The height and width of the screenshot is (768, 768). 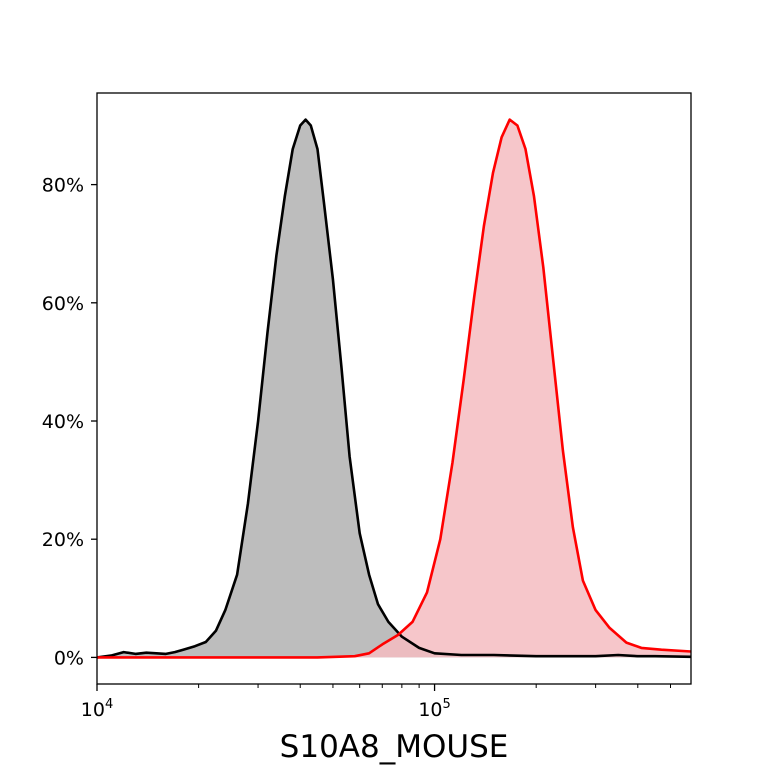 What do you see at coordinates (63, 186) in the screenshot?
I see `y-tick-label: 80%` at bounding box center [63, 186].